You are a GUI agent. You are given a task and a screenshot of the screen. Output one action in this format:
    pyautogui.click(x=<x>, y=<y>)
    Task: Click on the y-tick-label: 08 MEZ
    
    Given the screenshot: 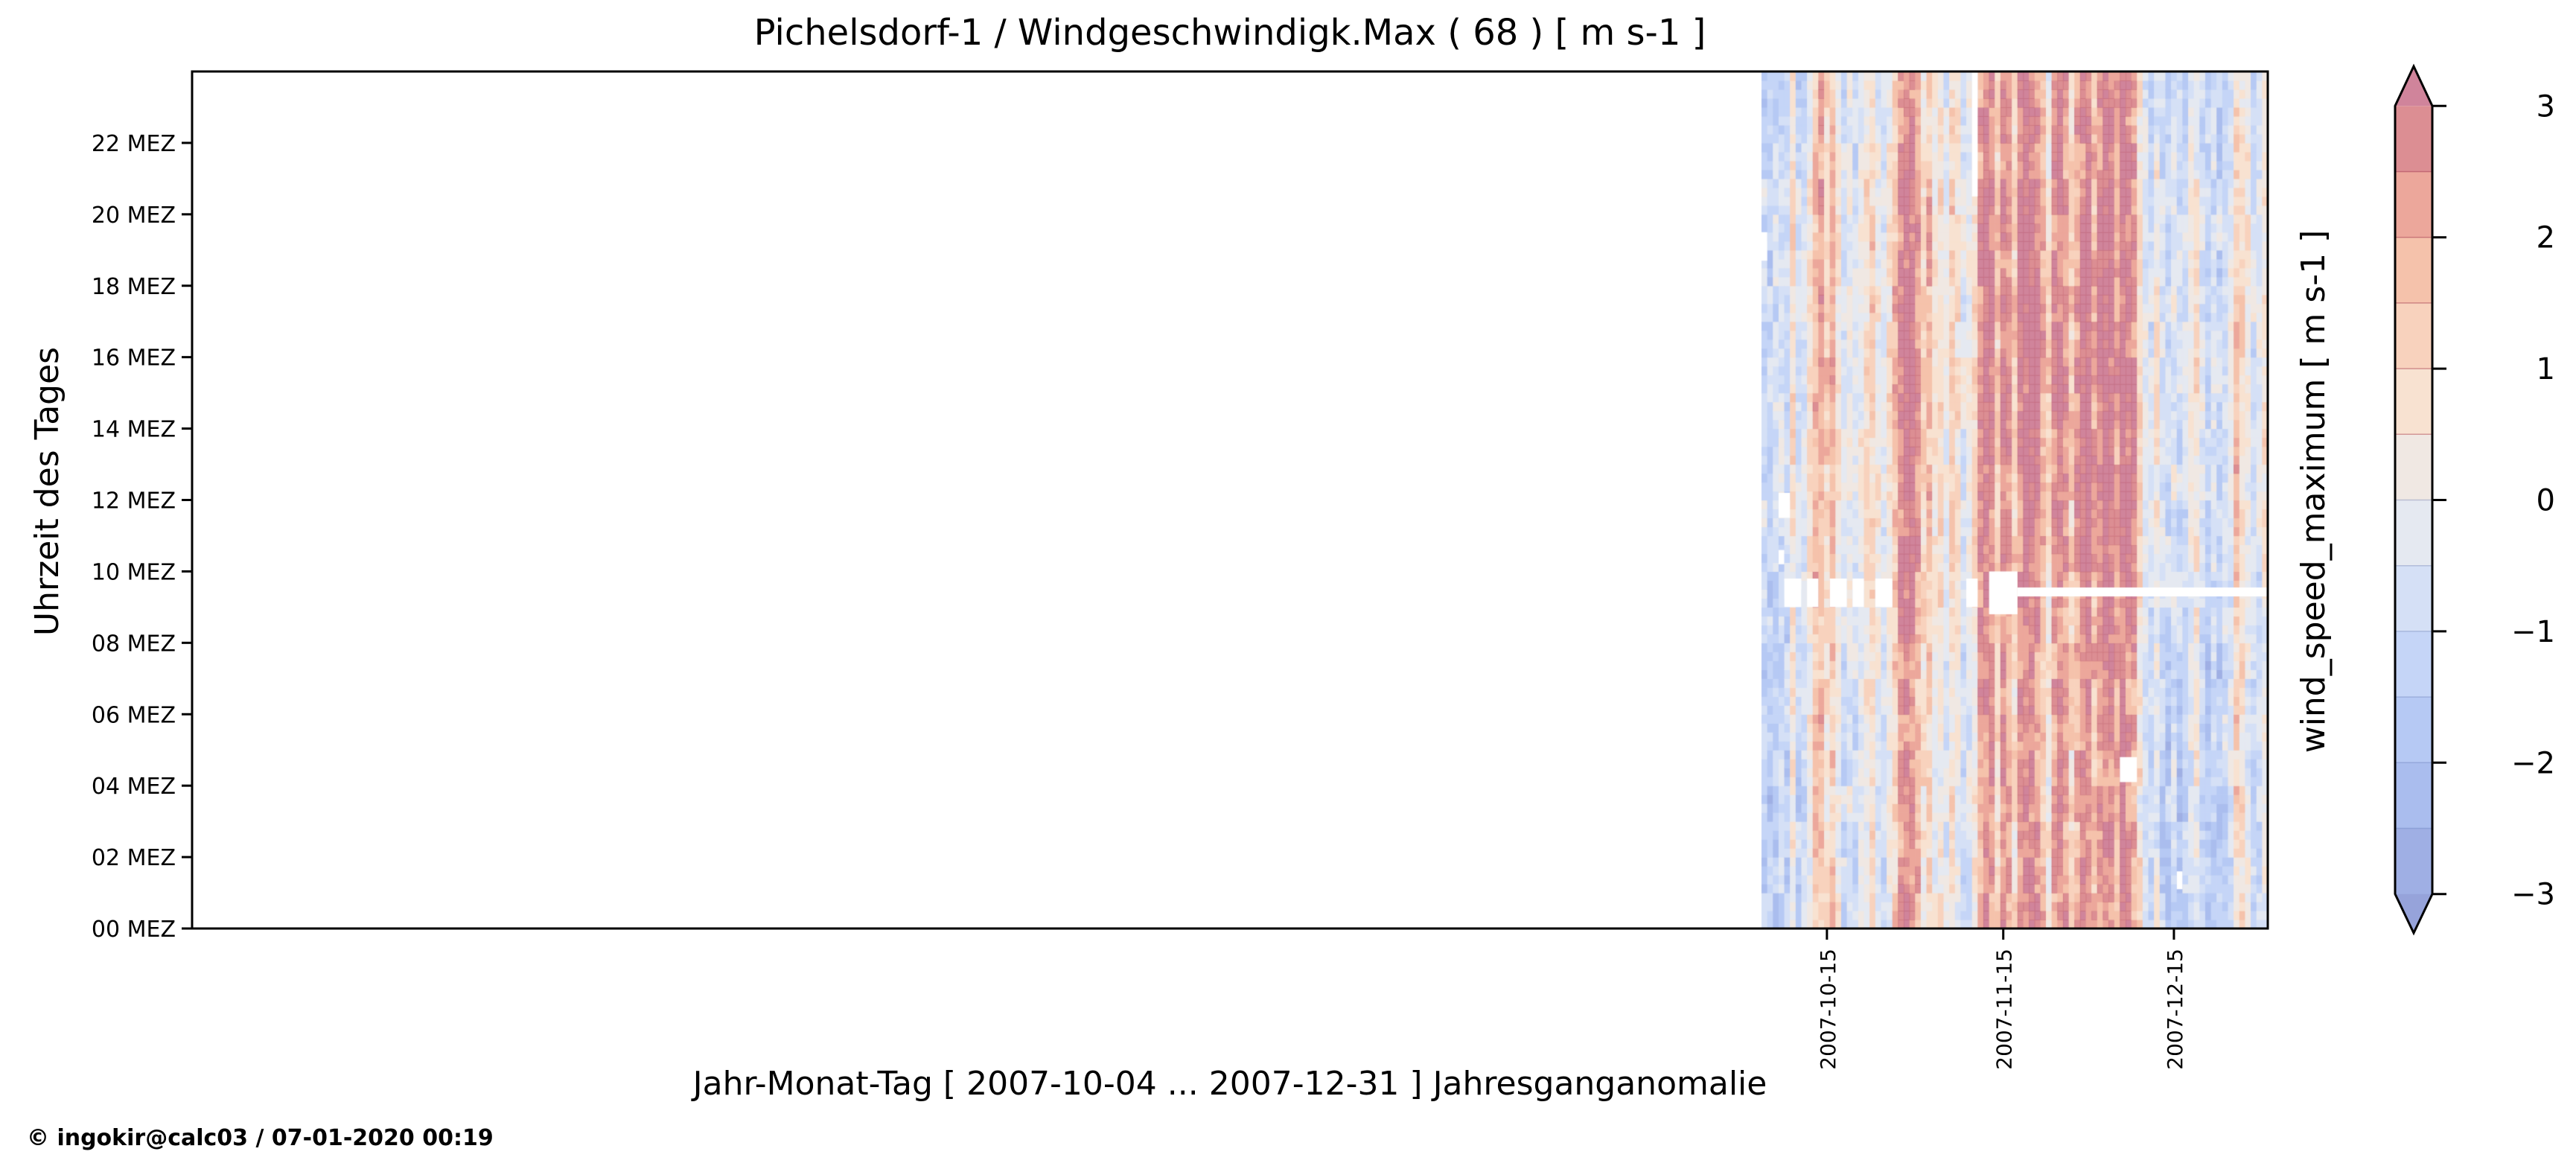 What is the action you would take?
    pyautogui.click(x=134, y=644)
    